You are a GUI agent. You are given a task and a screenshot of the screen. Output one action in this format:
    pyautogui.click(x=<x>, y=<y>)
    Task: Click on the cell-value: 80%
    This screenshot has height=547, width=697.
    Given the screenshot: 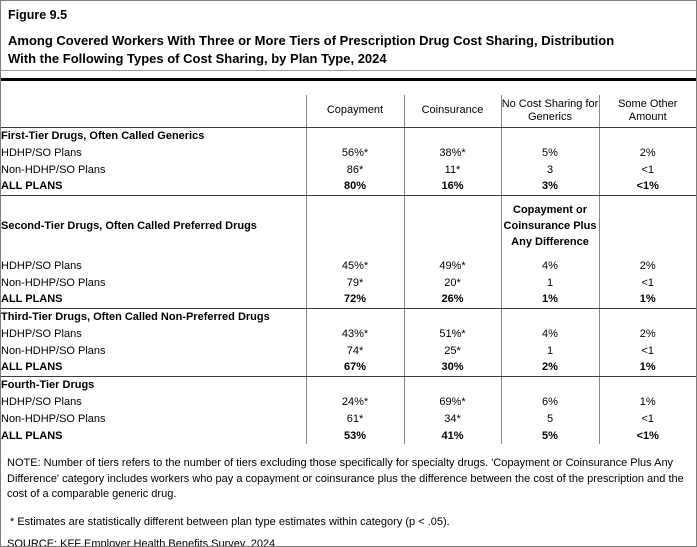 What is the action you would take?
    pyautogui.click(x=354, y=187)
    